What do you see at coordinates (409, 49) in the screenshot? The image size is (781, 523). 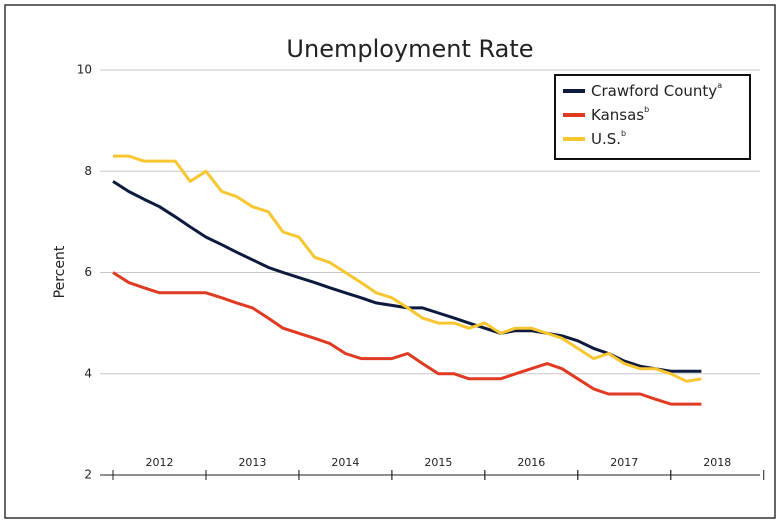 I see `chart-title: Unemployment Rate` at bounding box center [409, 49].